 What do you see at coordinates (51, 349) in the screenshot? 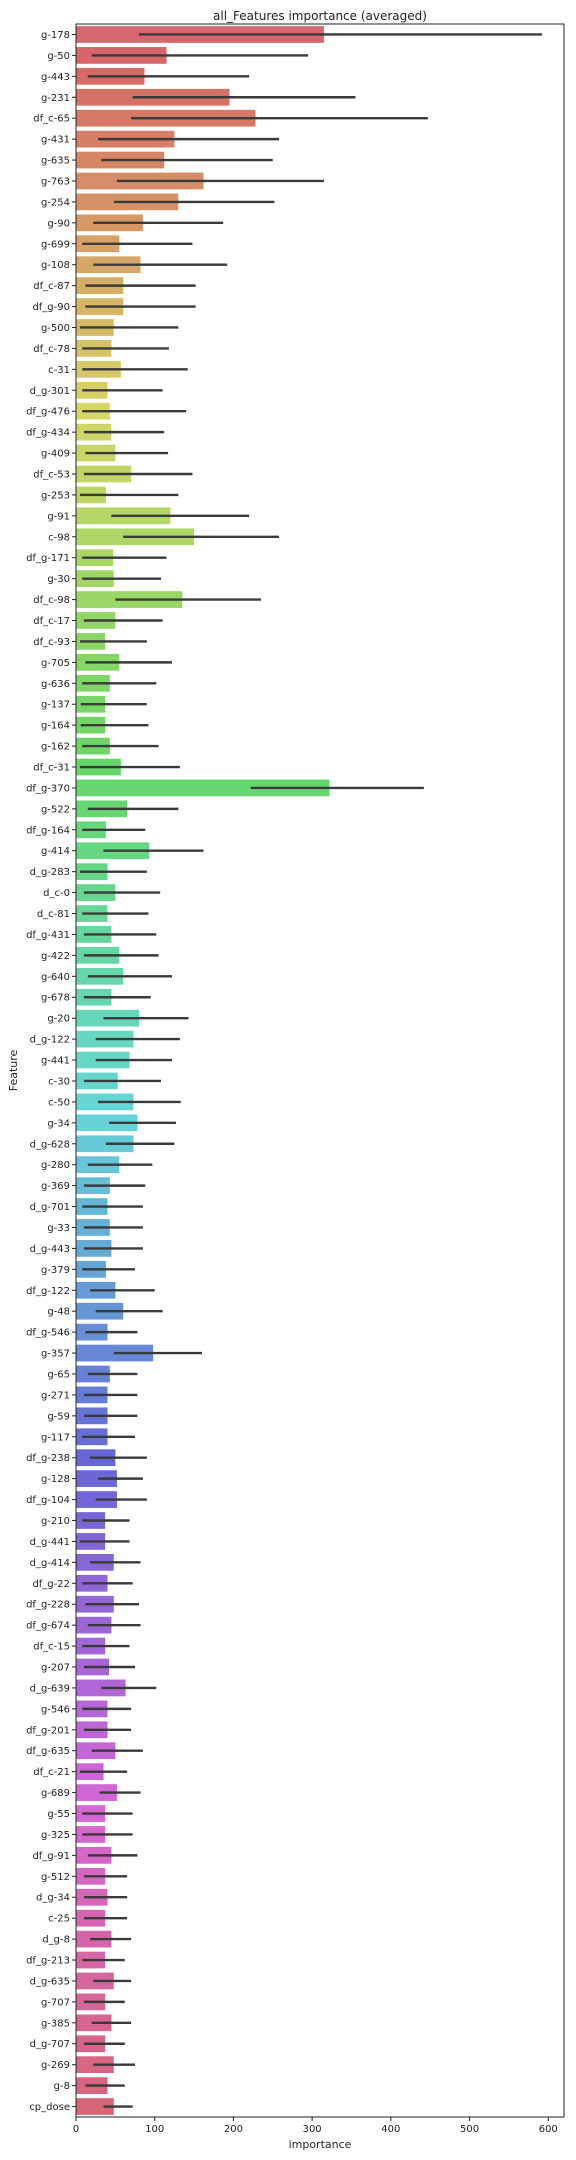
I see `y-tick-label: df_c-78` at bounding box center [51, 349].